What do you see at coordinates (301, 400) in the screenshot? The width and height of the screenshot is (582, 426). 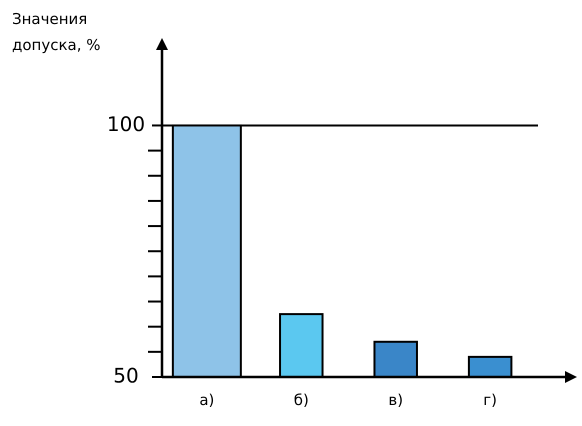 I see `x-tick-label: б)` at bounding box center [301, 400].